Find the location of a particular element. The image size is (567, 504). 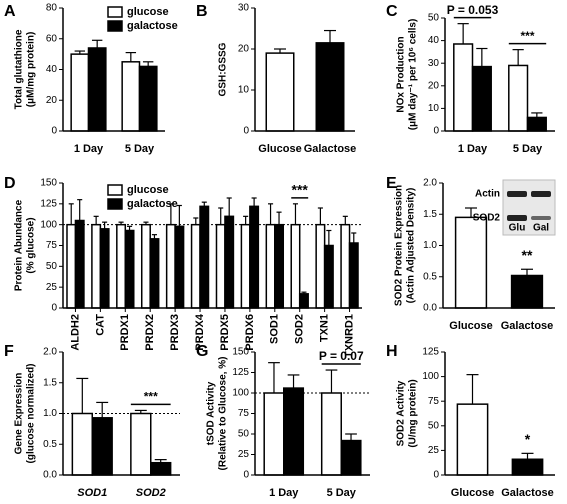

y-axis-label: NOx Production is located at coordinates (401, 74).